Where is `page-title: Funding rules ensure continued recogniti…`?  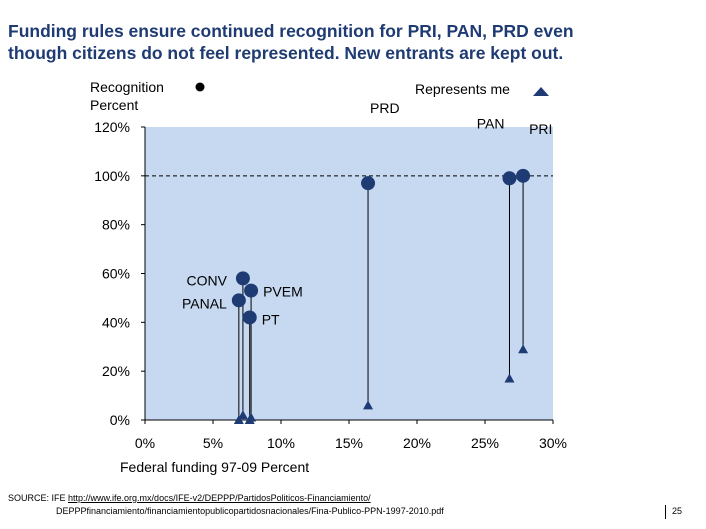
page-title: Funding rules ensure continued recogniti… is located at coordinates (353, 42).